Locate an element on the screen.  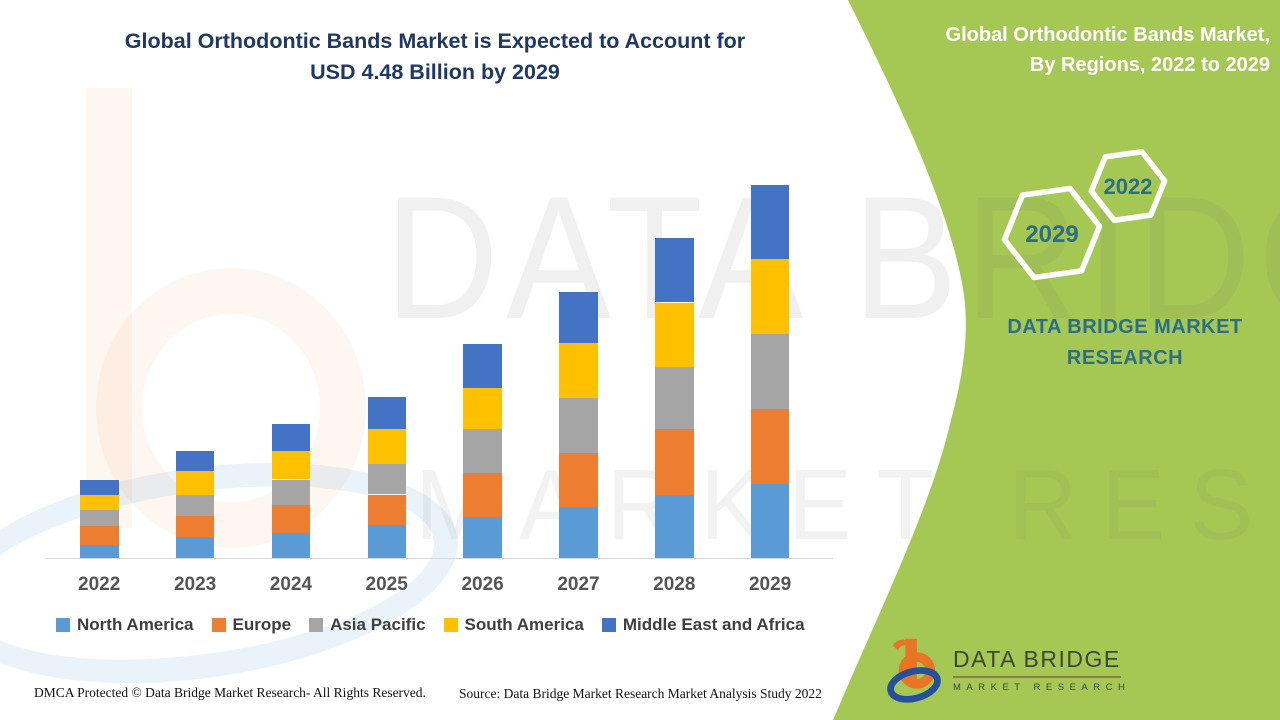
legend-item-north-america: North America is located at coordinates (125, 625).